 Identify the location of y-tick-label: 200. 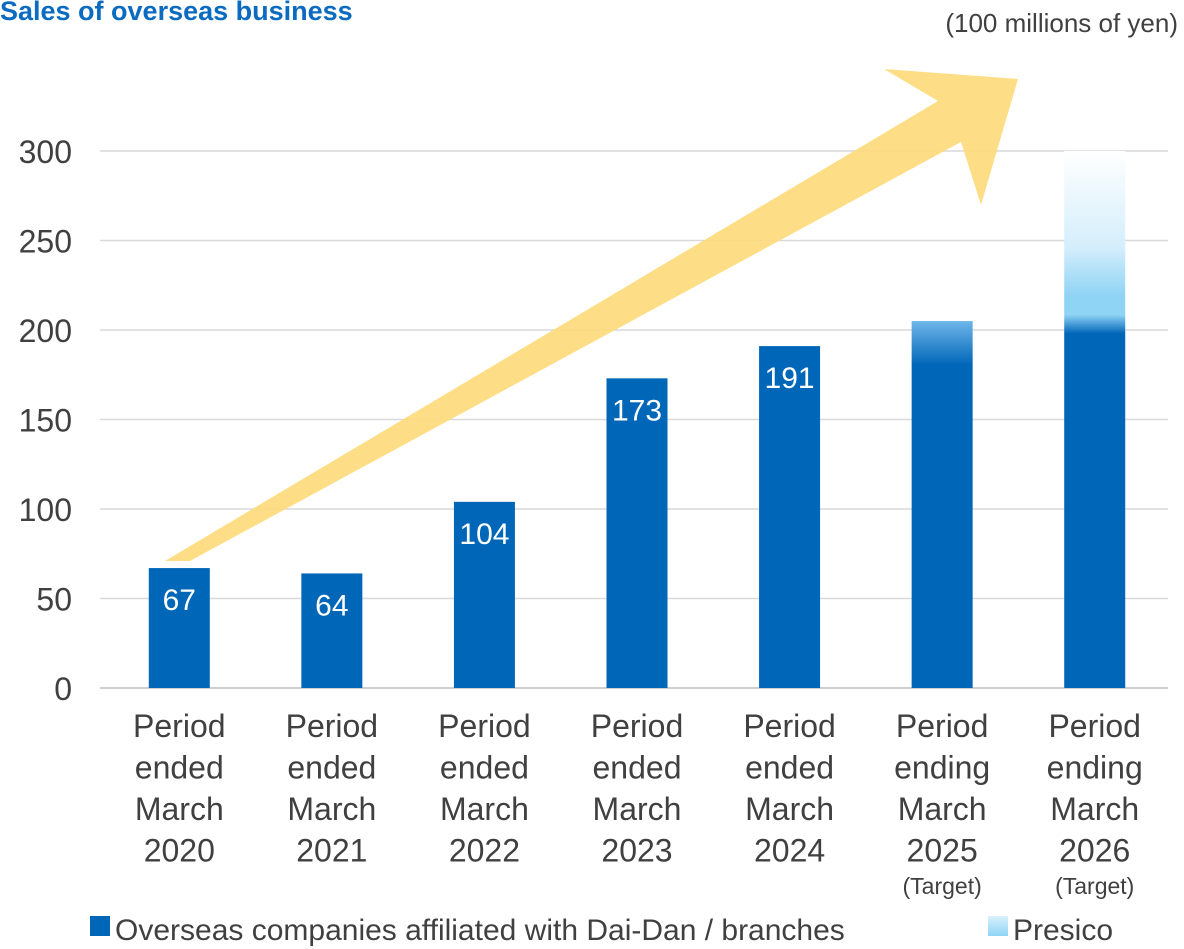
(45, 331).